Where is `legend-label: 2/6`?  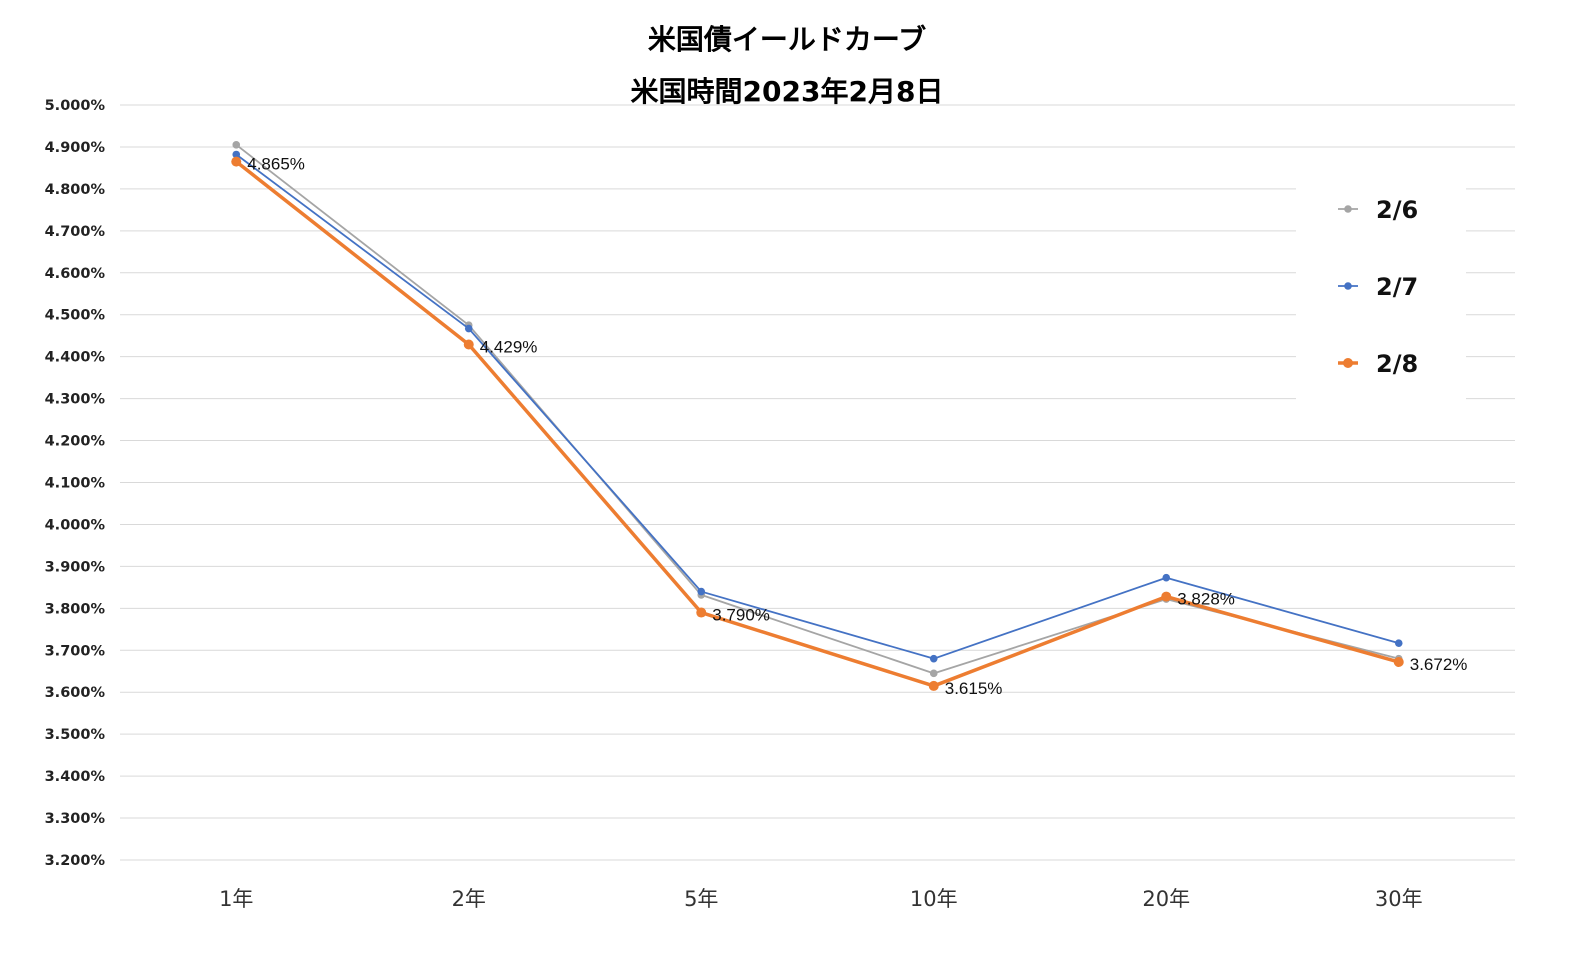 legend-label: 2/6 is located at coordinates (1397, 210).